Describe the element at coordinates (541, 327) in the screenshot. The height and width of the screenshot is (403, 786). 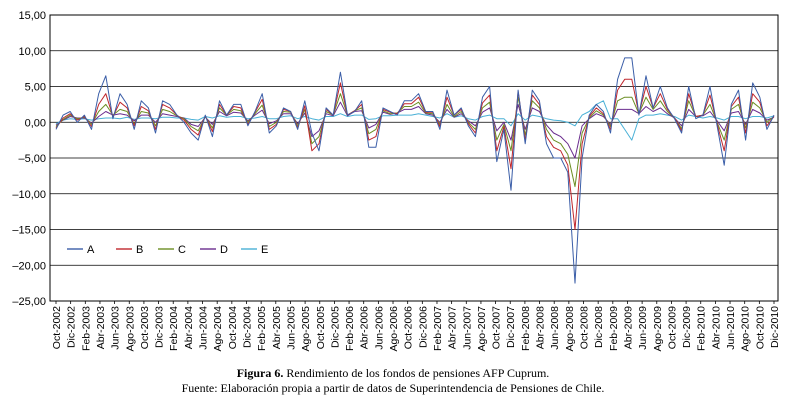
I see `x-tick-label: Abr-2008` at that location.